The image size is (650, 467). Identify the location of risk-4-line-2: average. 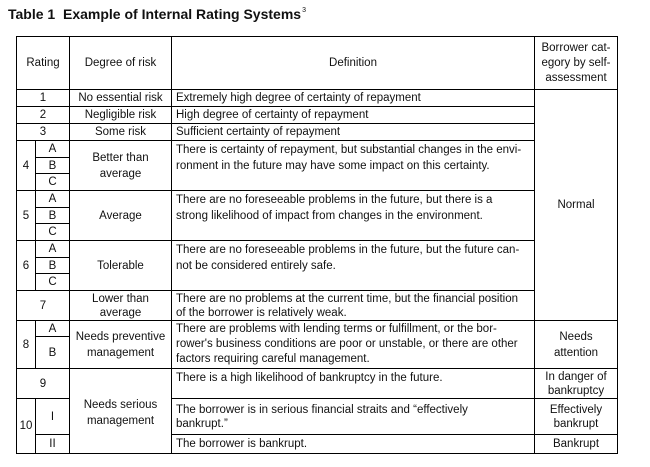
(120, 173).